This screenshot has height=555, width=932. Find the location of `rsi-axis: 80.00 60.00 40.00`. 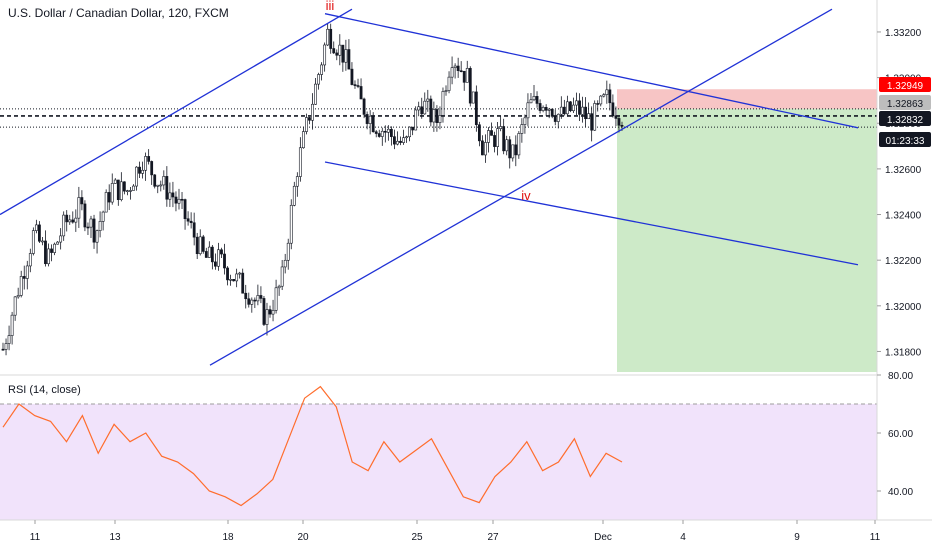

rsi-axis: 80.00 60.00 40.00 is located at coordinates (895, 434).